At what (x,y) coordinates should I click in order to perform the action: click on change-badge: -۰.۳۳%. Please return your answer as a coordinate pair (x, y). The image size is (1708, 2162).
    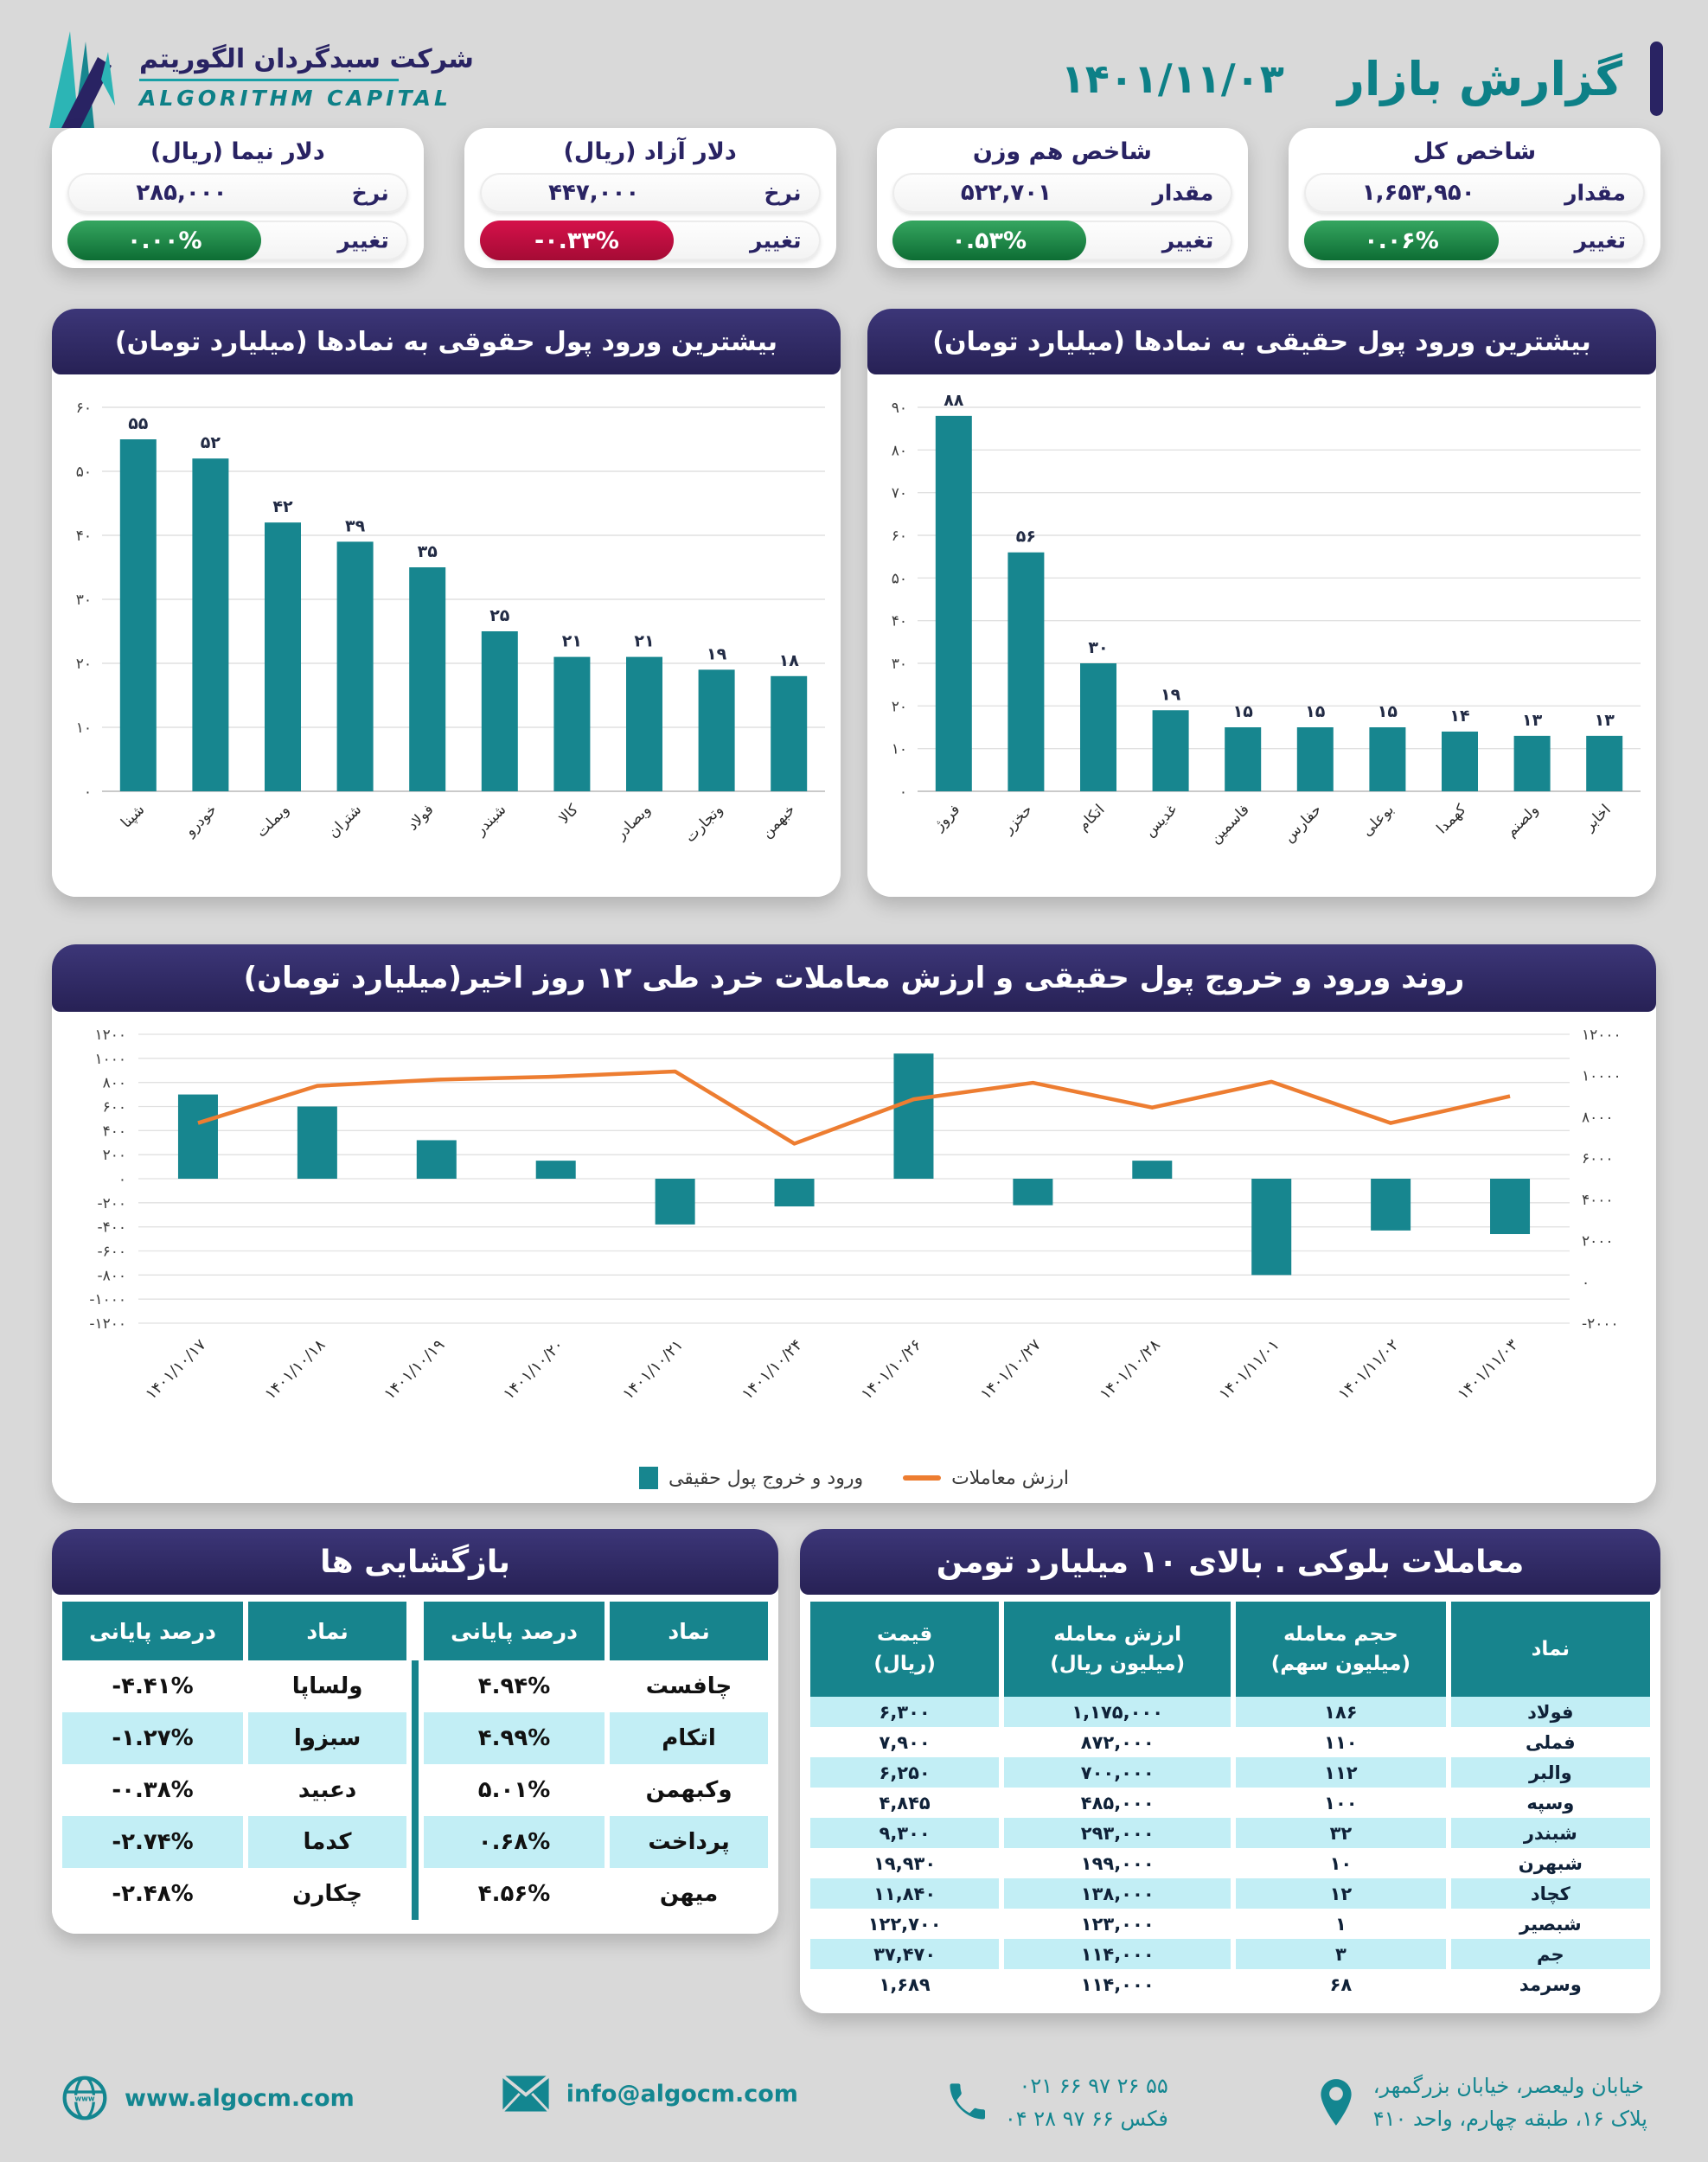
    Looking at the image, I should click on (577, 240).